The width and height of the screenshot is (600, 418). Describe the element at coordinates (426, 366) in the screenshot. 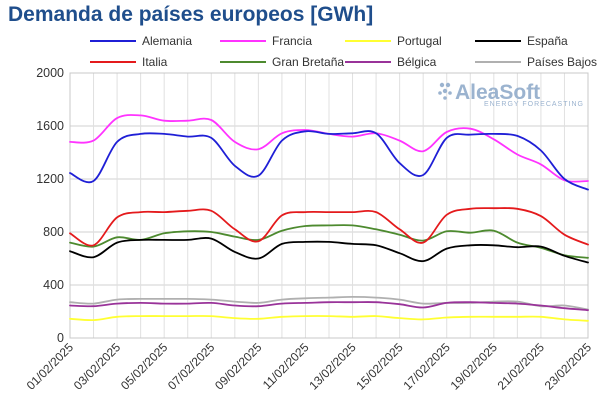

I see `x-tick-label: 17/02/2025` at that location.